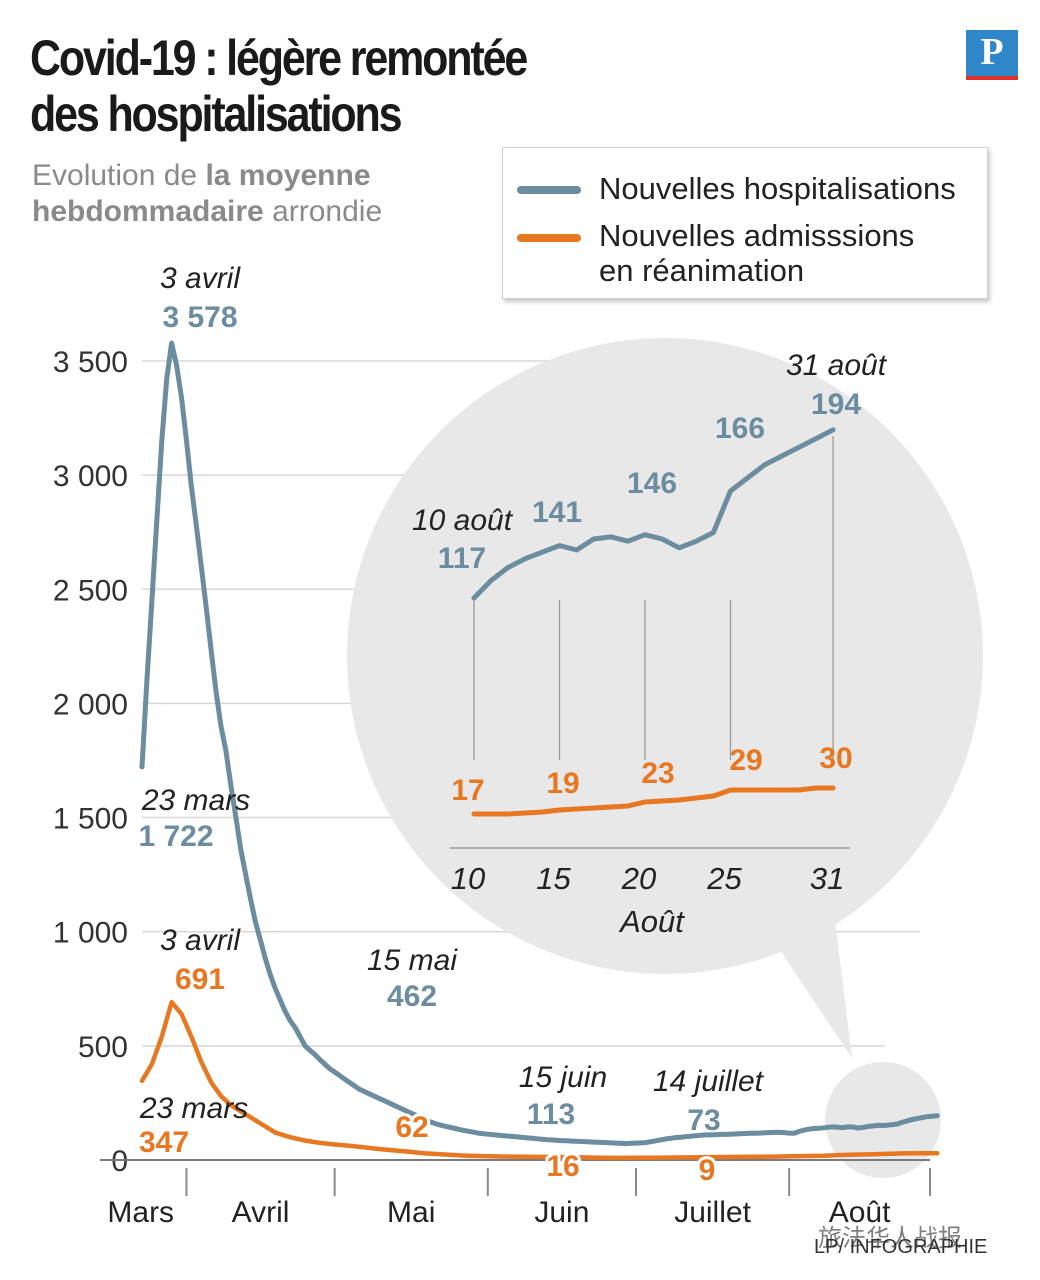  Describe the element at coordinates (901, 1247) in the screenshot. I see `credit: LP/ INFOGRAPHIE` at that location.